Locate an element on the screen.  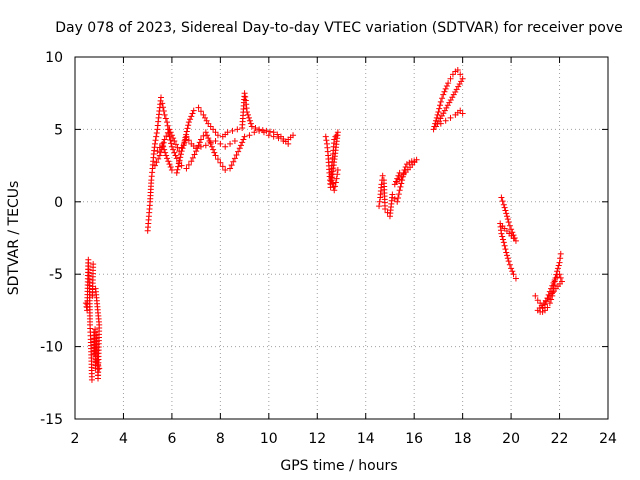
y-tick-label: -10 is located at coordinates (51, 348).